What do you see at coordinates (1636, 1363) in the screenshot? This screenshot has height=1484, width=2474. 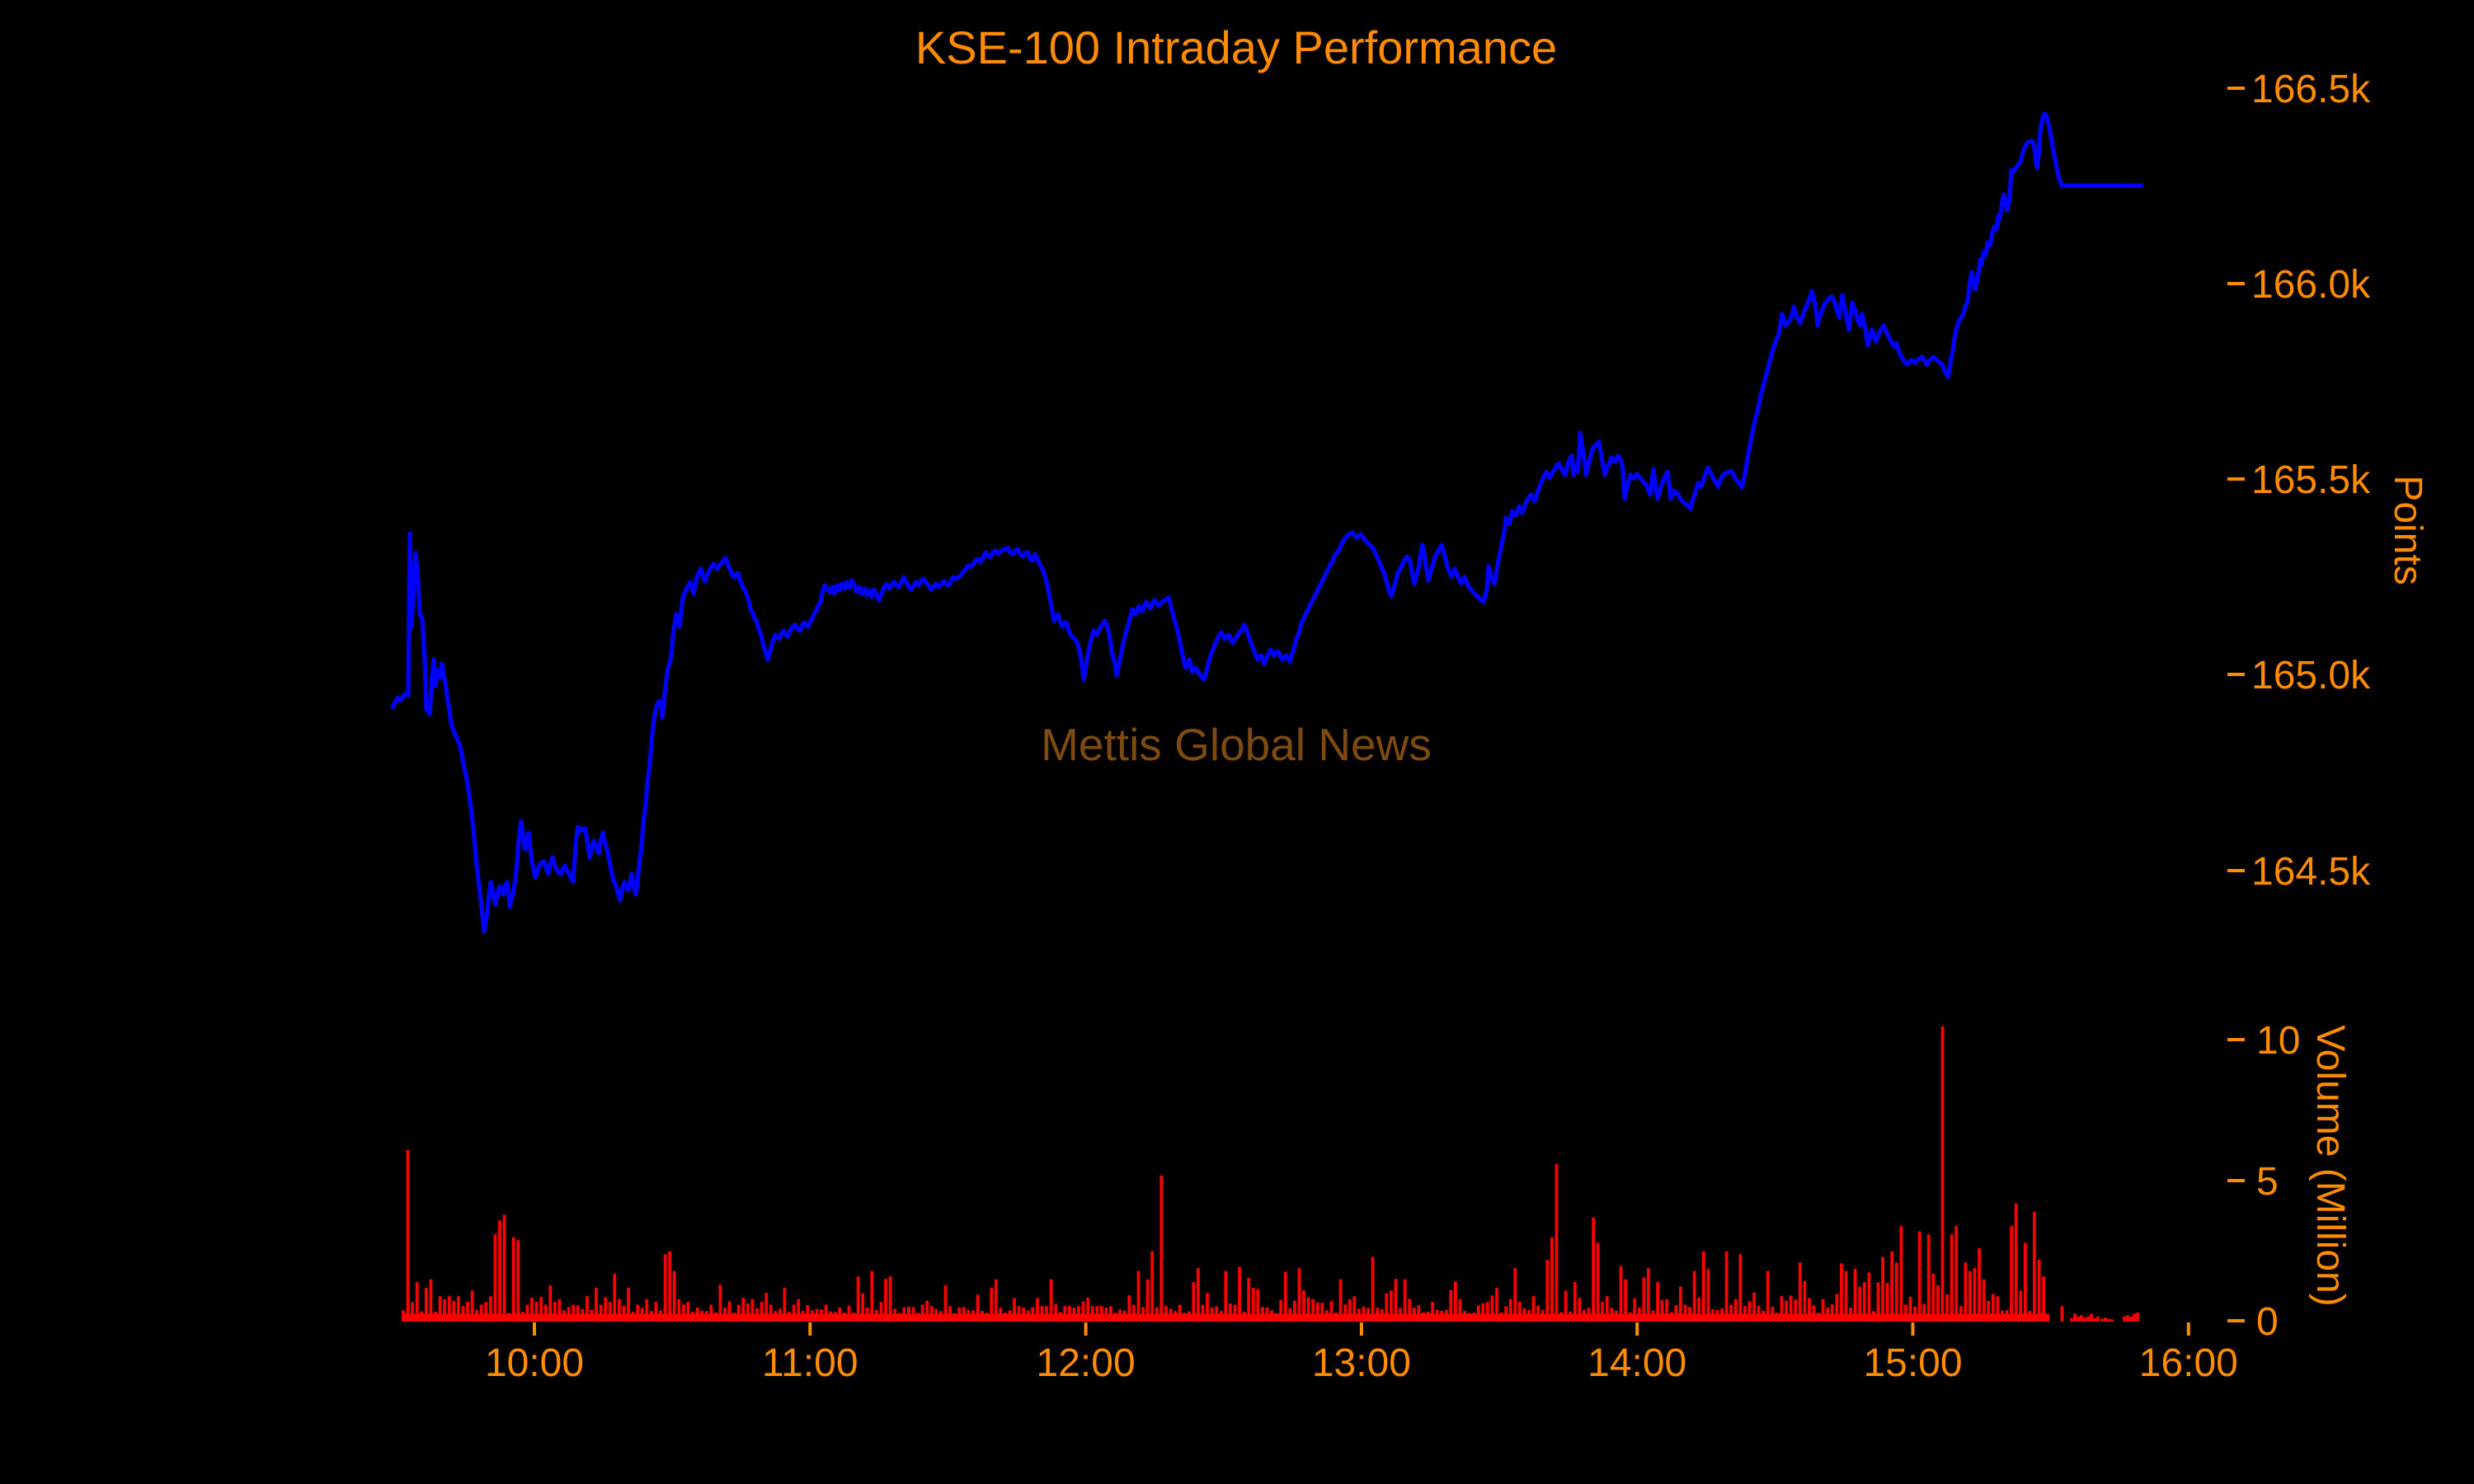 I see `svg-text: 14:00` at bounding box center [1636, 1363].